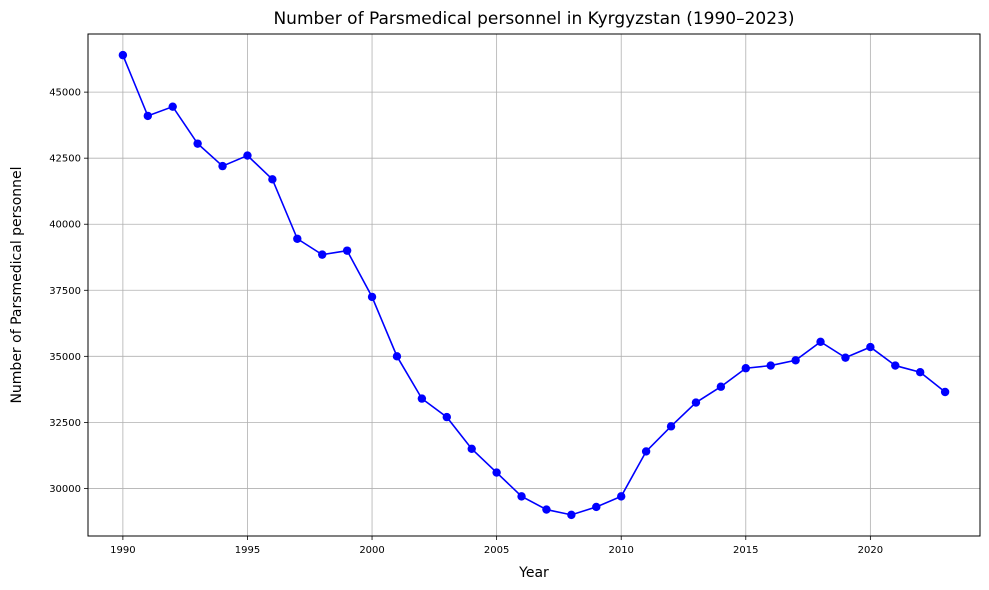  I want to click on y-tick-label: 35000, so click(65, 357).